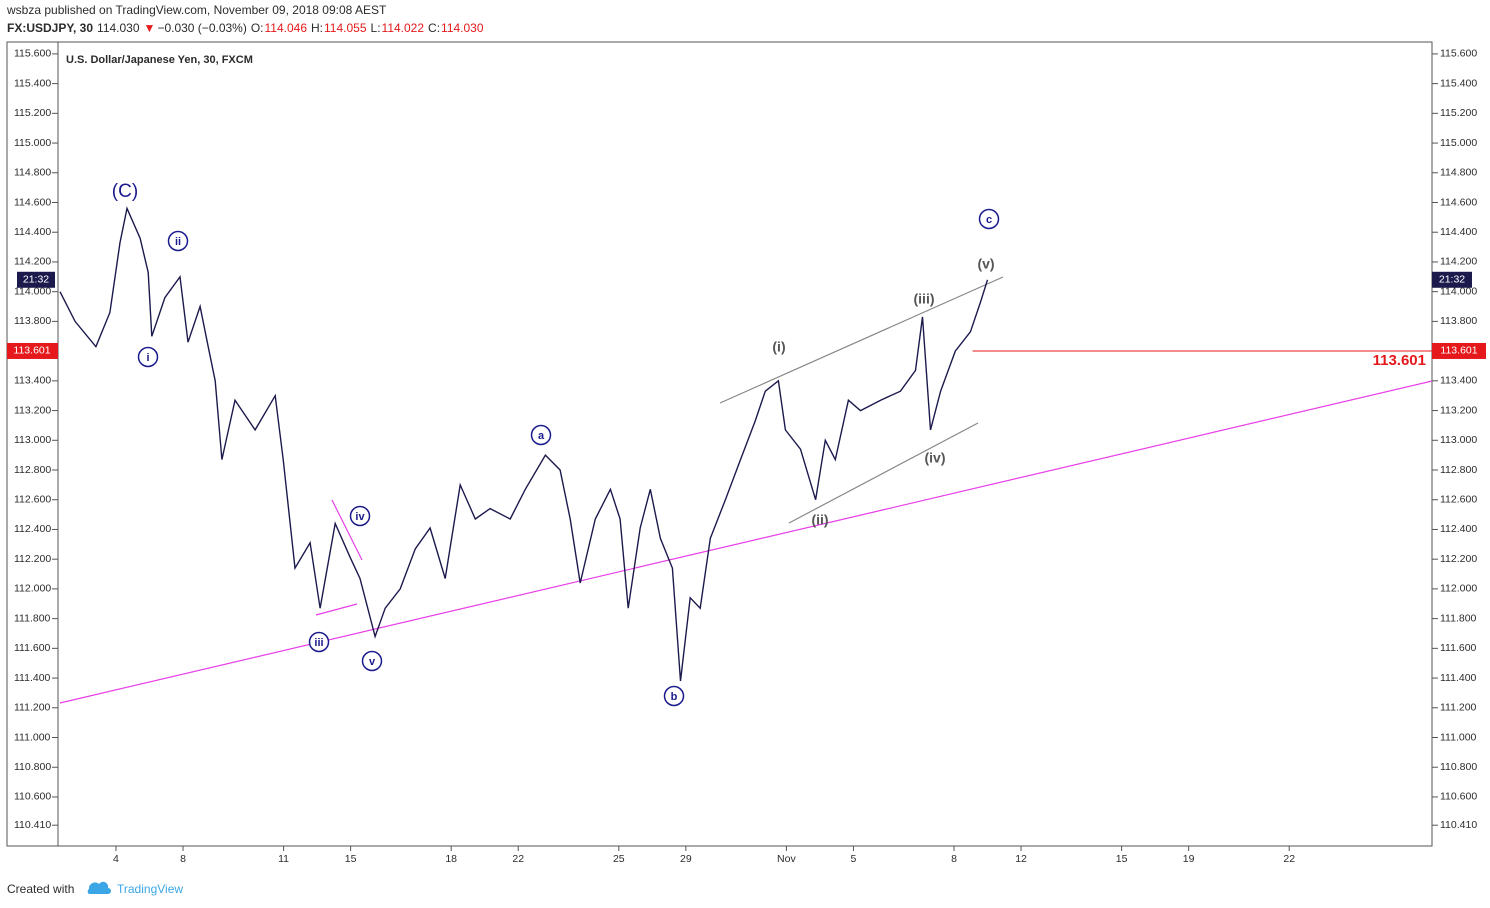 This screenshot has width=1490, height=908. Describe the element at coordinates (778, 347) in the screenshot. I see `wave-label: (i)` at that location.